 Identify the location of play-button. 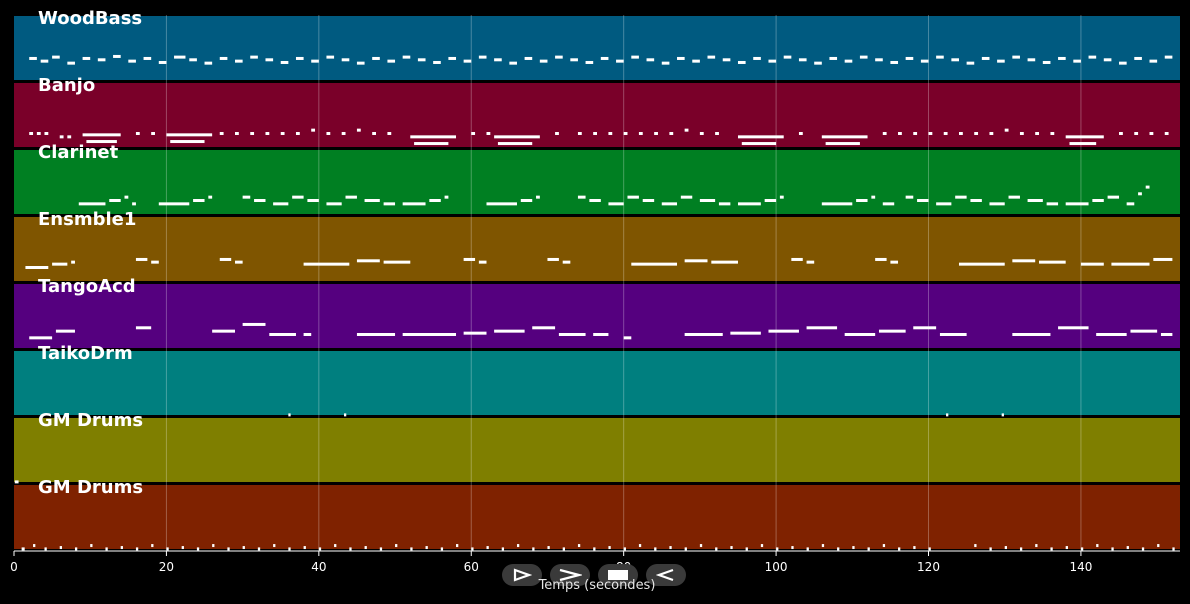
(522, 575).